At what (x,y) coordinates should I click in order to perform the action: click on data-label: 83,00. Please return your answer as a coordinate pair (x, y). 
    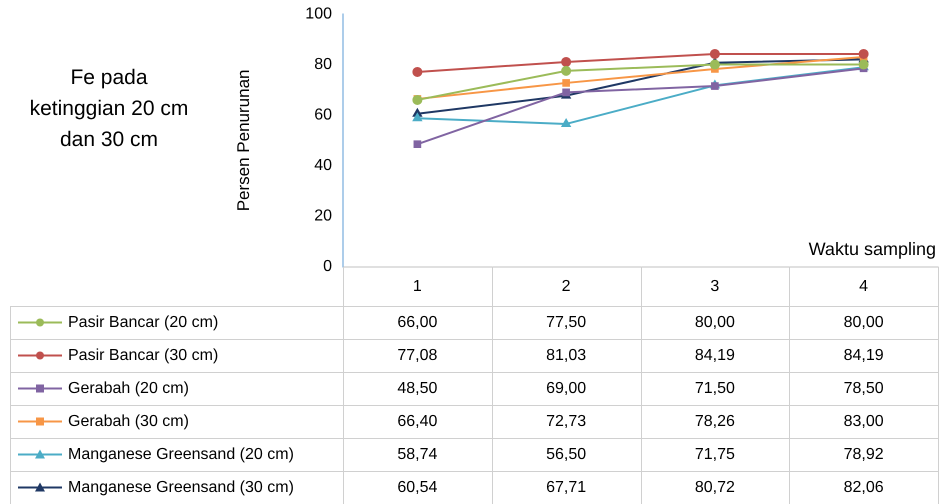
    Looking at the image, I should click on (864, 421).